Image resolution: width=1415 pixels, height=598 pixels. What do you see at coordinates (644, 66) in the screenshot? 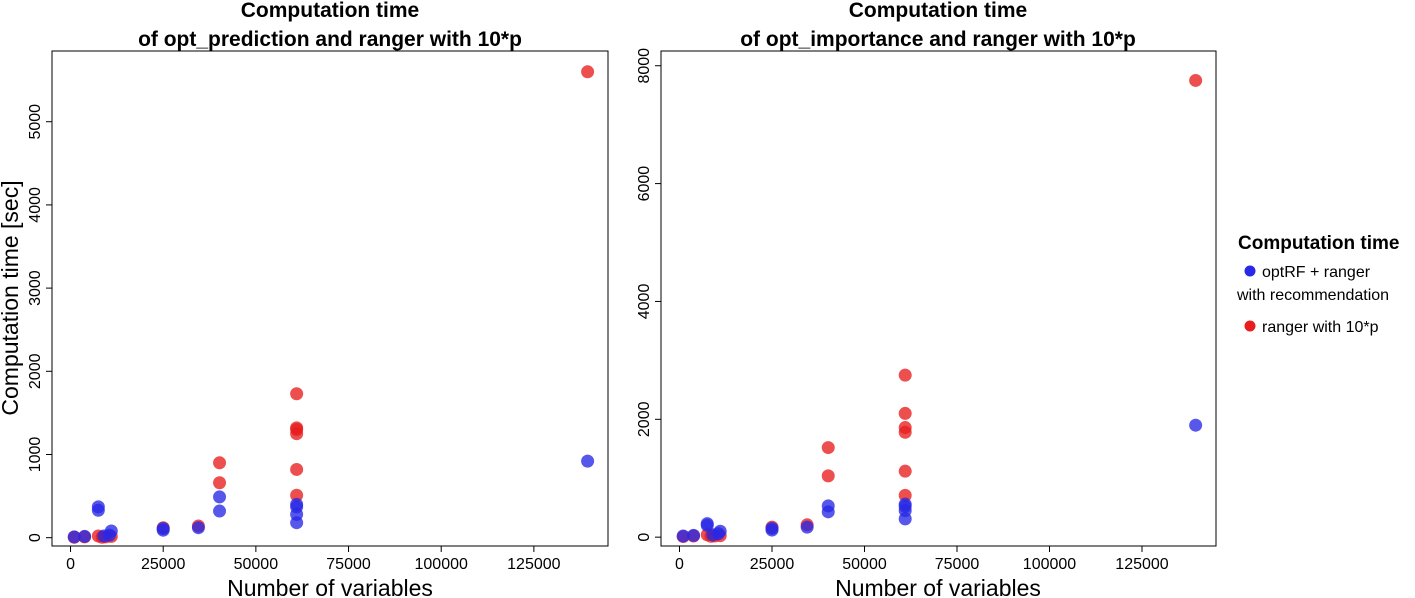
I see `y-tick-label: 8000` at bounding box center [644, 66].